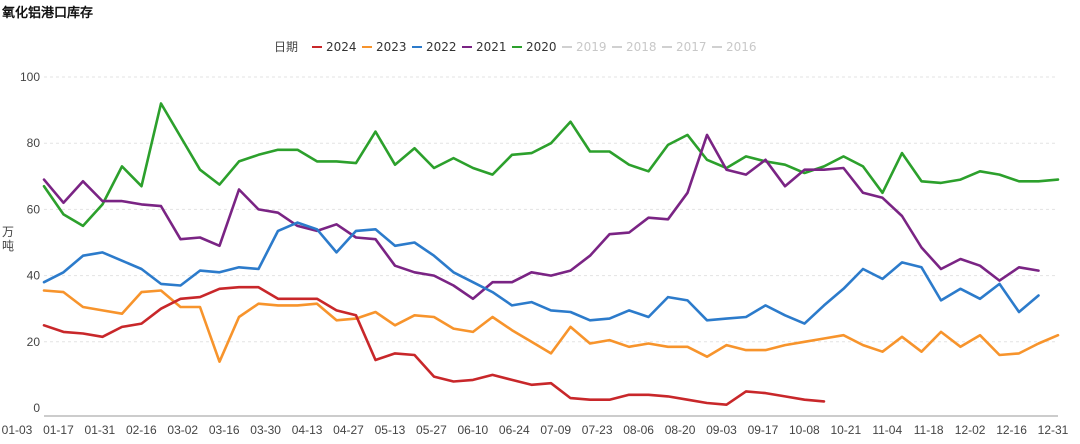 Image resolution: width=1080 pixels, height=444 pixels. Describe the element at coordinates (307, 430) in the screenshot. I see `x-tick-label: 04-13` at that location.